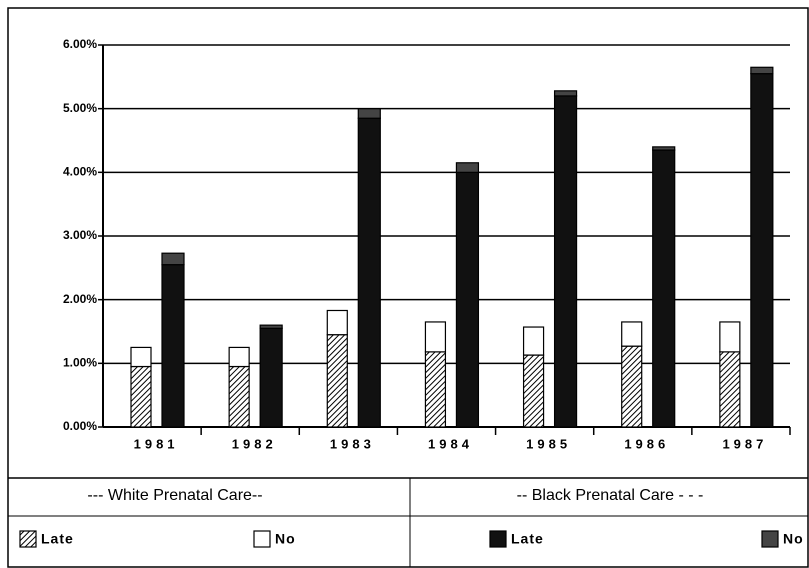 This screenshot has width=809, height=568. Describe the element at coordinates (80, 426) in the screenshot. I see `y-tick-label: 0.00%` at that location.